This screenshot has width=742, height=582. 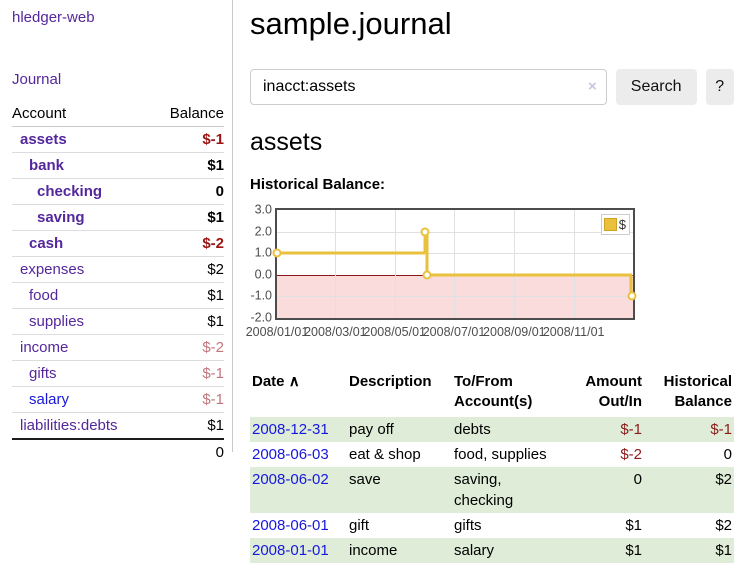 What do you see at coordinates (52, 269) in the screenshot?
I see `account-link: expenses` at bounding box center [52, 269].